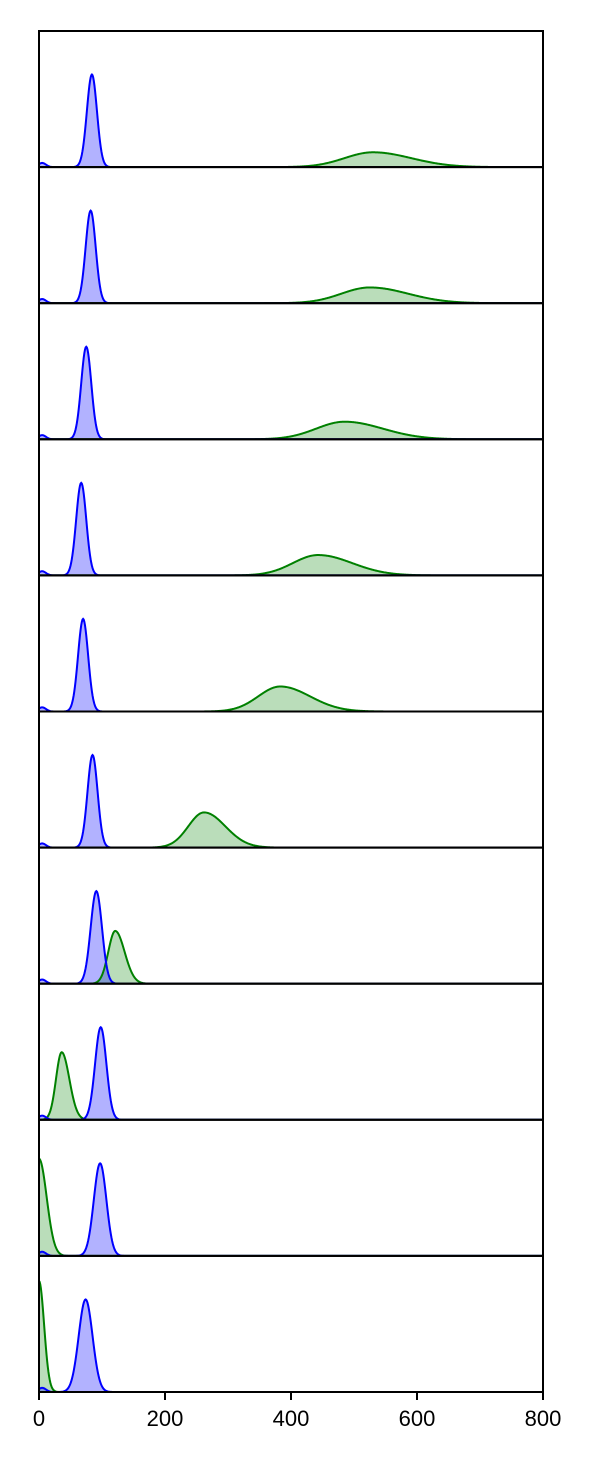 This screenshot has height=1484, width=600. I want to click on x-tick-label-0: 0, so click(39, 1418).